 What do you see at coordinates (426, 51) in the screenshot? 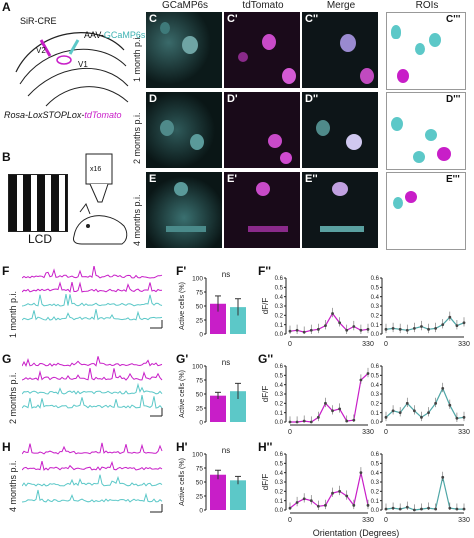
I see `image-c-rois` at bounding box center [426, 51].